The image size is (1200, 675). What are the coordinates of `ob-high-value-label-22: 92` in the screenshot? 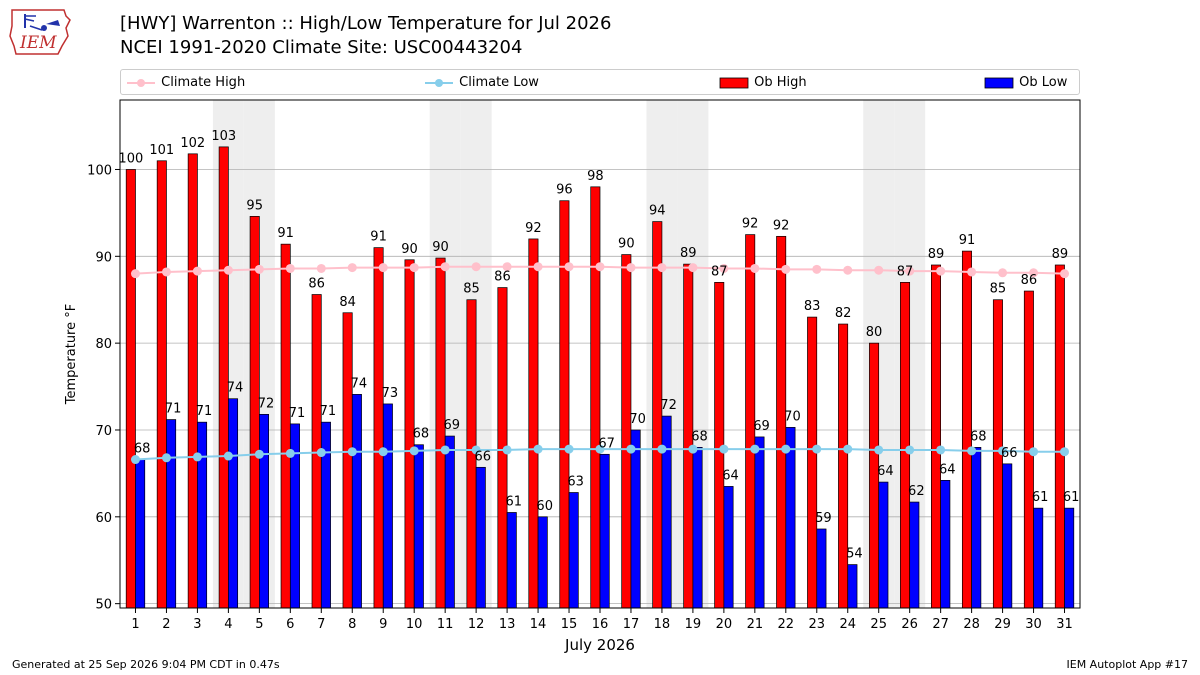 It's located at (781, 225).